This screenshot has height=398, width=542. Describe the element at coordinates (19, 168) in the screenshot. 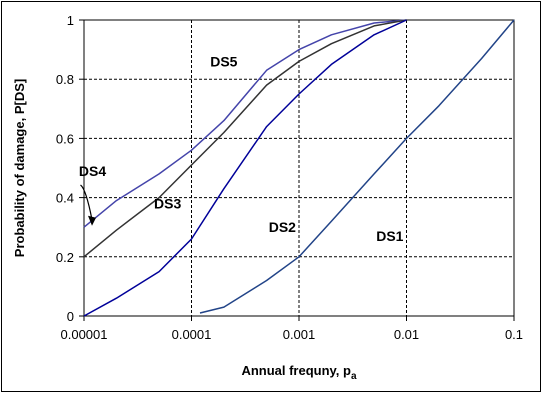

I see `y-axis-title: Probability of damage, P[DS]` at that location.